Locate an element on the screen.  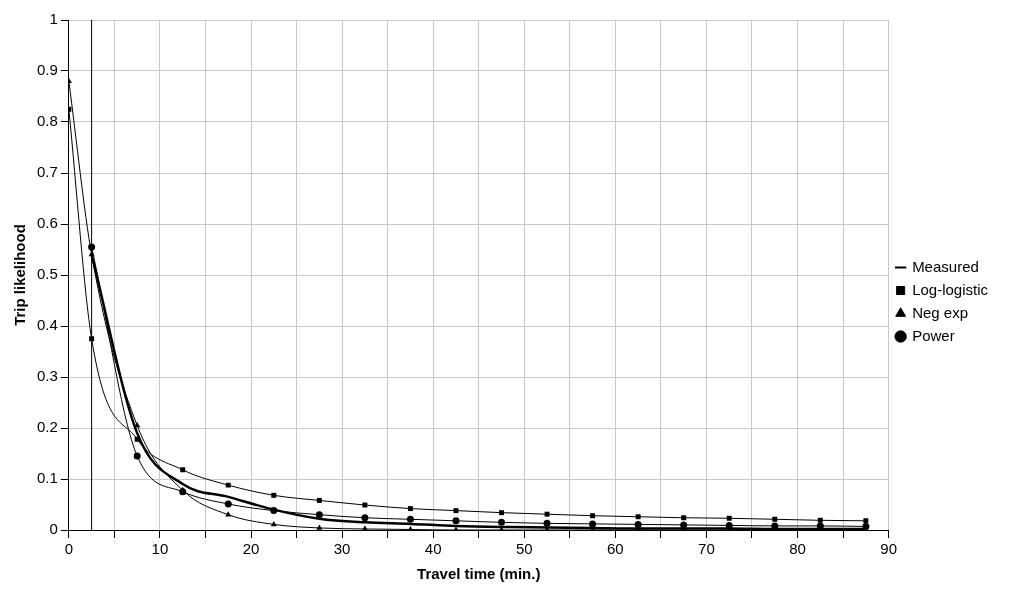
x-axis-title: Travel time (min.) is located at coordinates (479, 574).